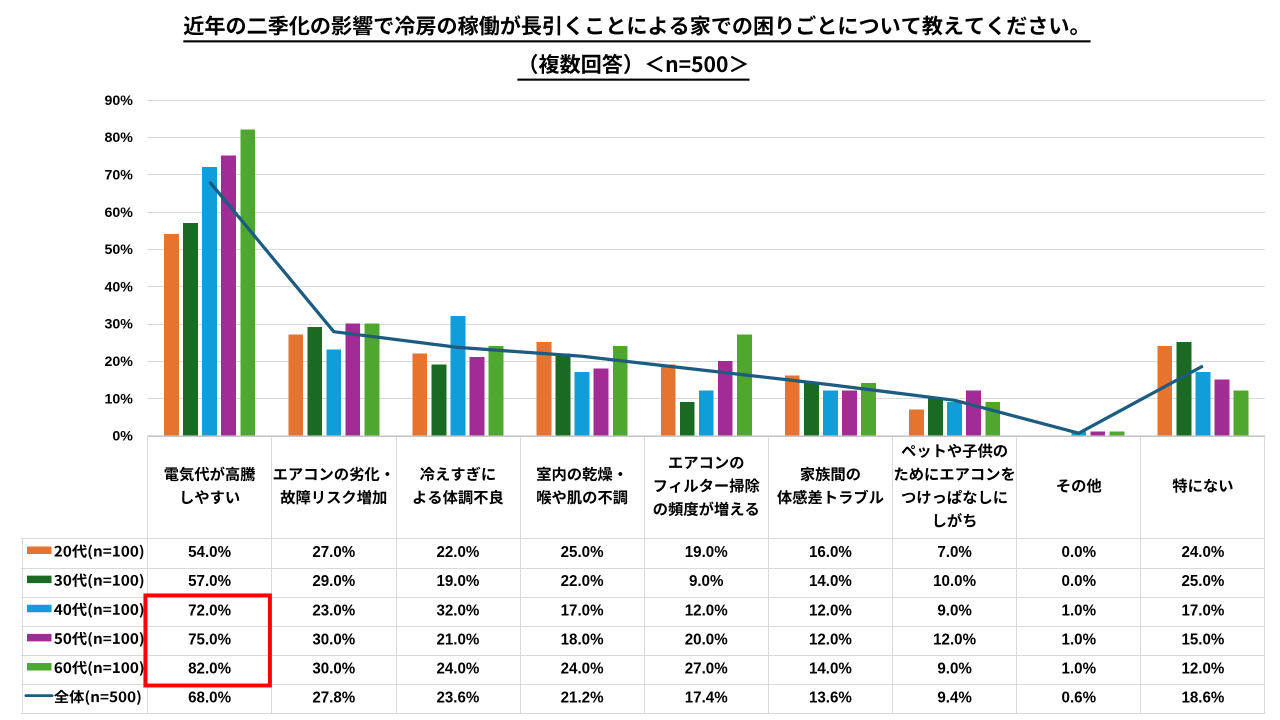  I want to click on svg-text: 27.8%, so click(333, 698).